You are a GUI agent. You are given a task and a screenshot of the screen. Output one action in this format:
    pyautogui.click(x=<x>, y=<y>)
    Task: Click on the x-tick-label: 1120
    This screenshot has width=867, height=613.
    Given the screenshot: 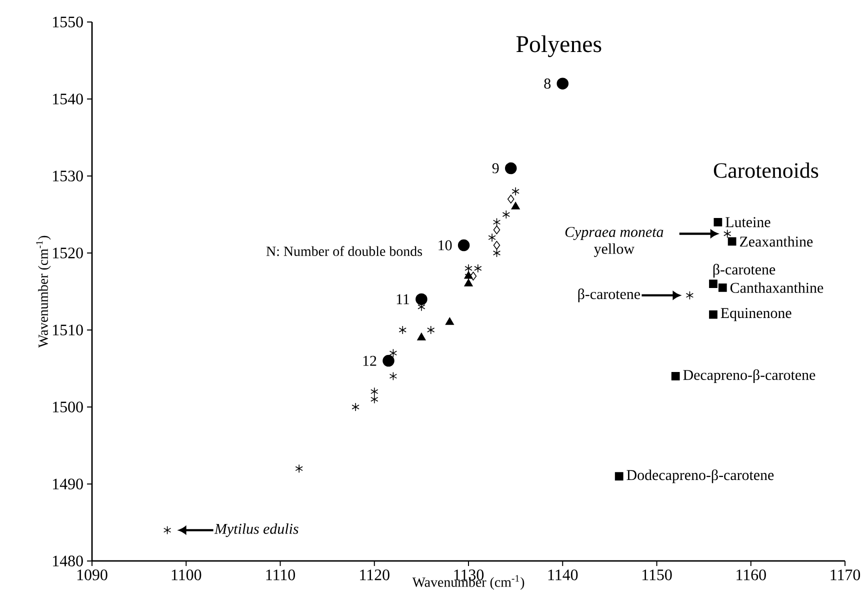 What is the action you would take?
    pyautogui.click(x=375, y=574)
    